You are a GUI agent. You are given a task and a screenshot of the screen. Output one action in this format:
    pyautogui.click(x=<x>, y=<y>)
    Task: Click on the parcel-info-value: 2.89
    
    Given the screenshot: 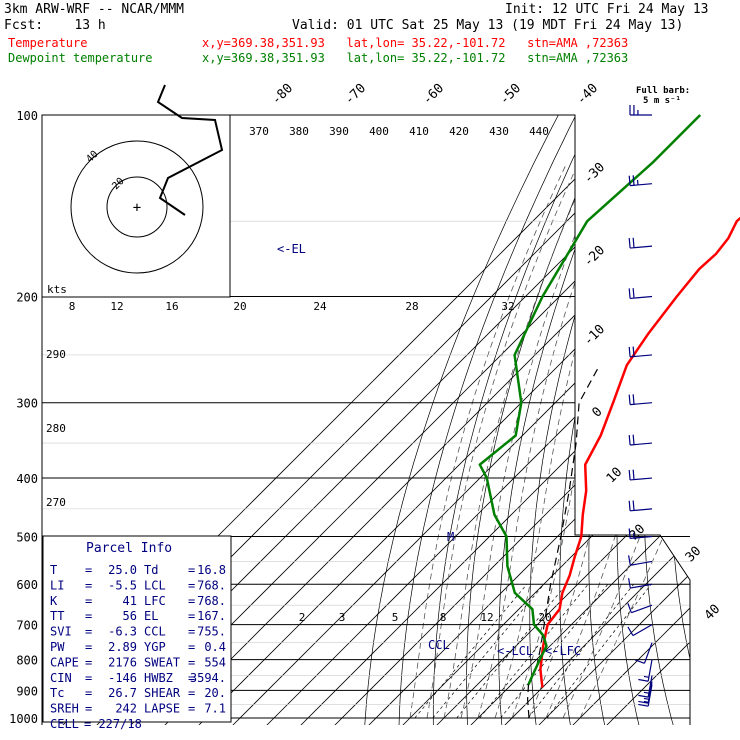 What is the action you would take?
    pyautogui.click(x=122, y=647)
    